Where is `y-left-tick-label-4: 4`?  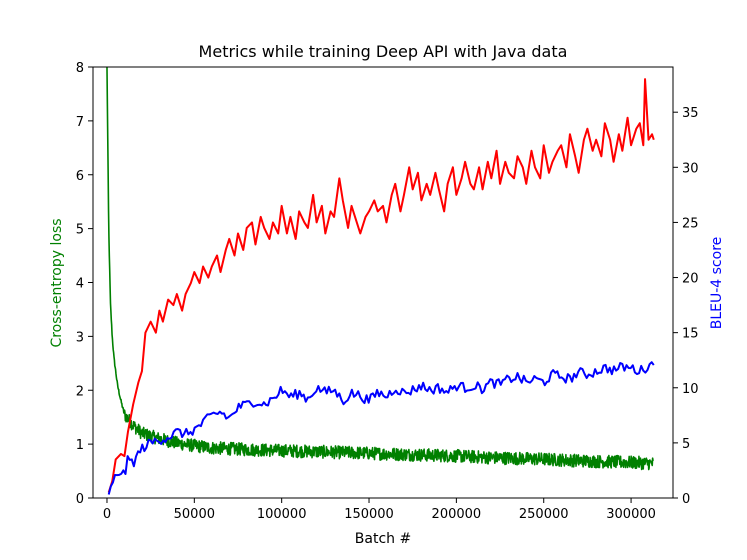
y-left-tick-label-4: 4 is located at coordinates (80, 284).